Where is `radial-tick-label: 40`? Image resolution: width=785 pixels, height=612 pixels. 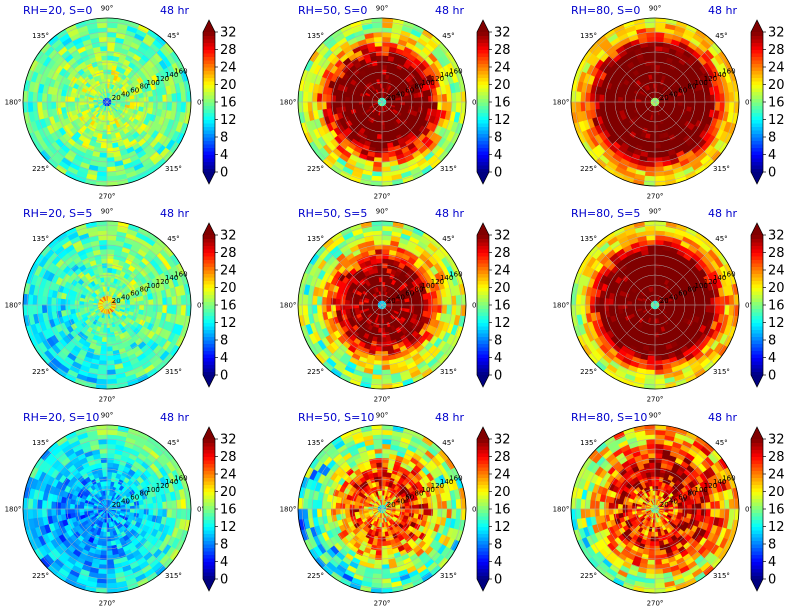 radial-tick-label: 40 is located at coordinates (125, 297).